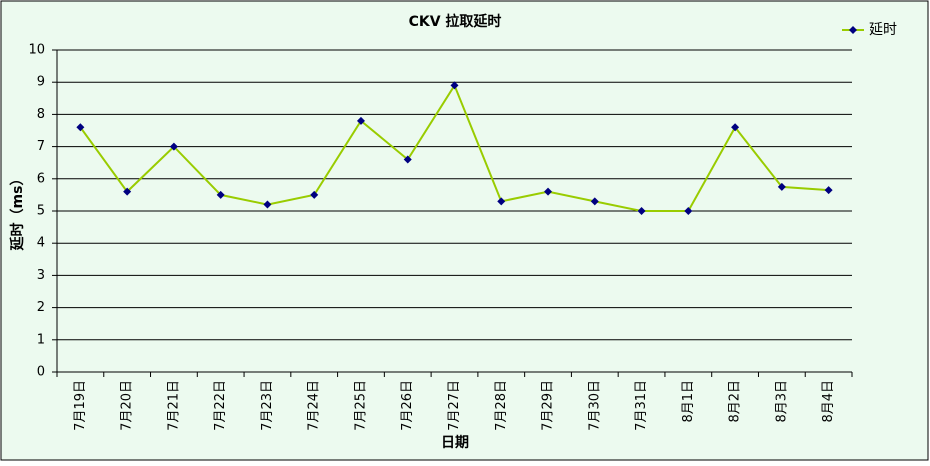  What do you see at coordinates (41, 114) in the screenshot?
I see `y-tick-label: 8` at bounding box center [41, 114].